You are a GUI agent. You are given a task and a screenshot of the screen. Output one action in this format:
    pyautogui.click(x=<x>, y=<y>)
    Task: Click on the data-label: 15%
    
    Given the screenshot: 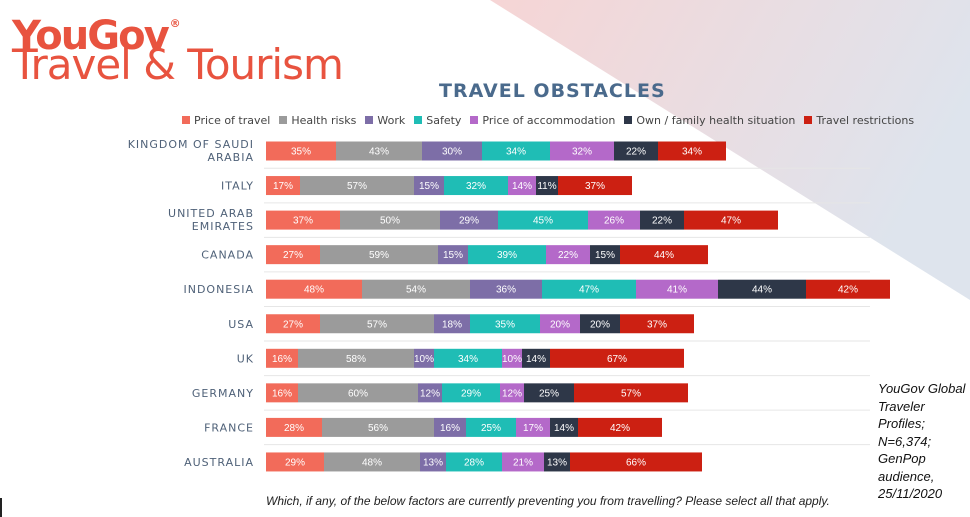 What is the action you would take?
    pyautogui.click(x=453, y=255)
    